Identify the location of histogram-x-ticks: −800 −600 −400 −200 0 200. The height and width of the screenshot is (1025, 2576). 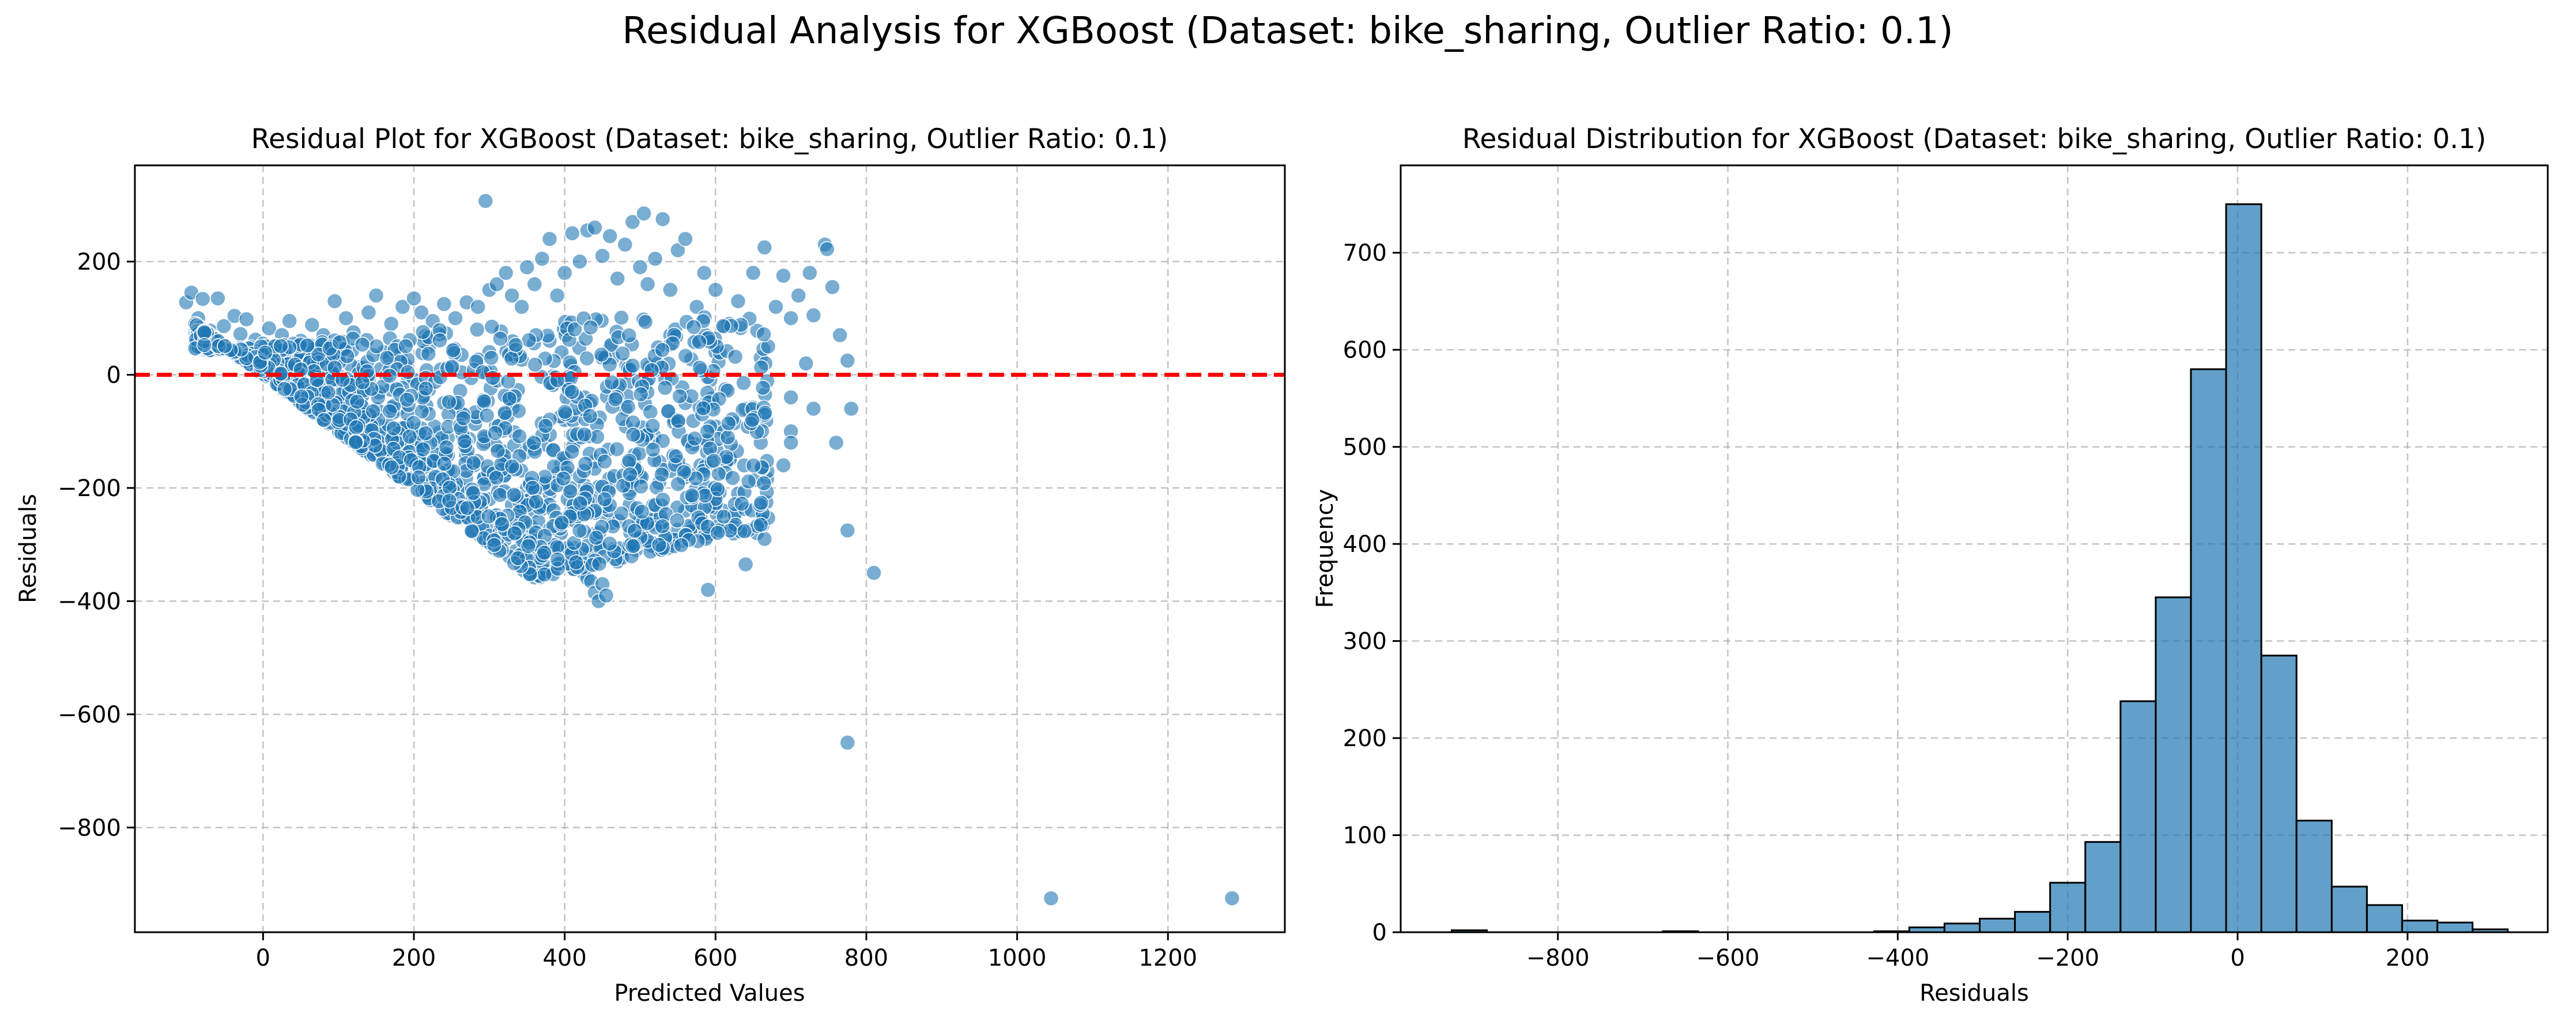
(1978, 951).